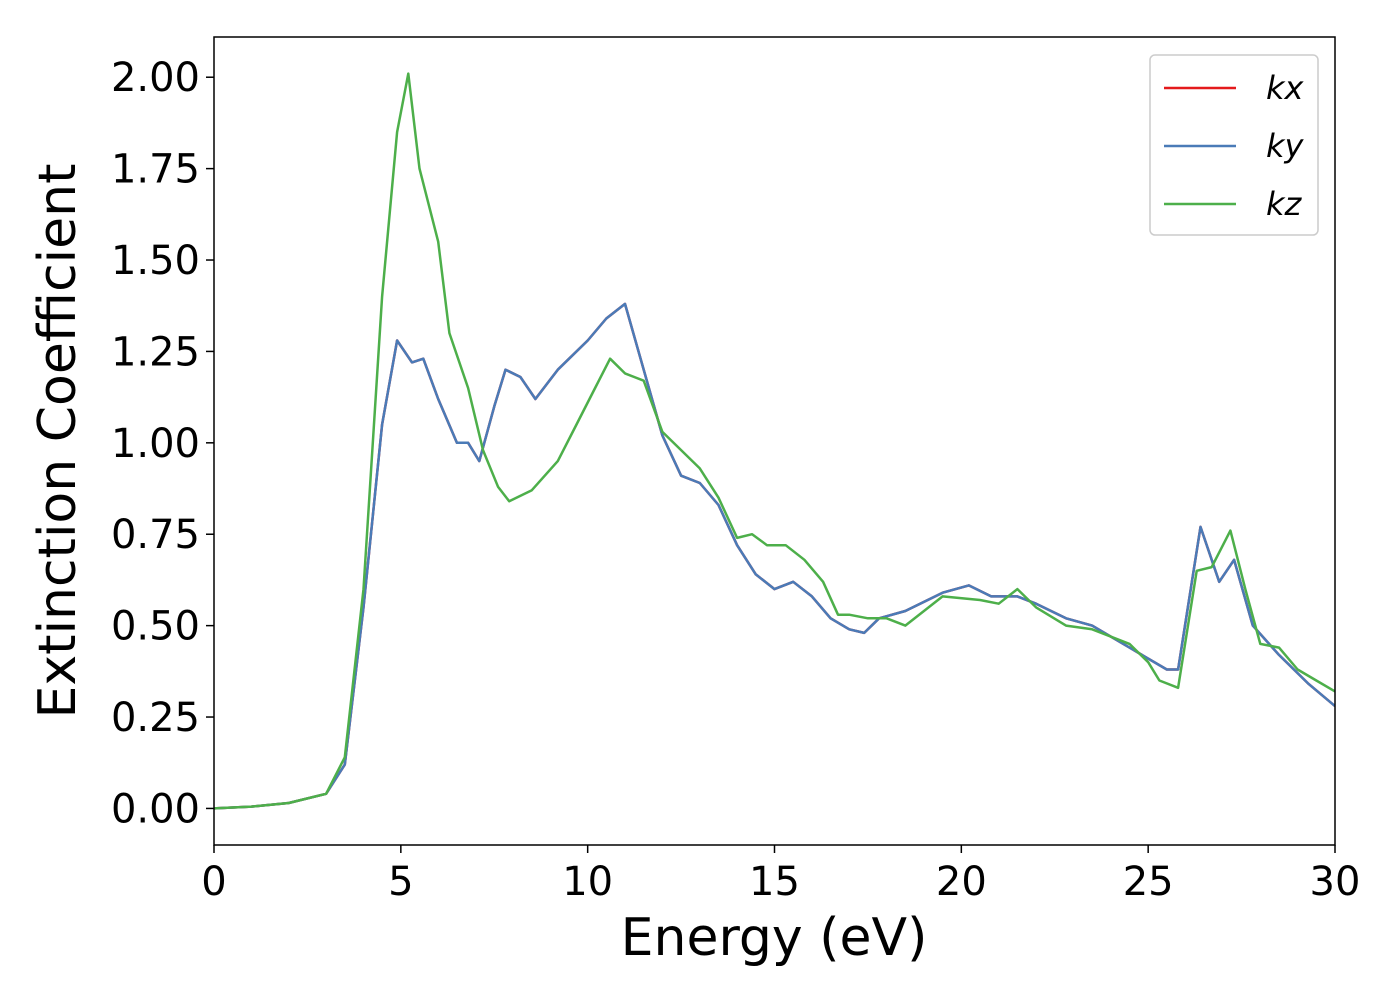  What do you see at coordinates (961, 882) in the screenshot?
I see `x-tick-label: 20` at bounding box center [961, 882].